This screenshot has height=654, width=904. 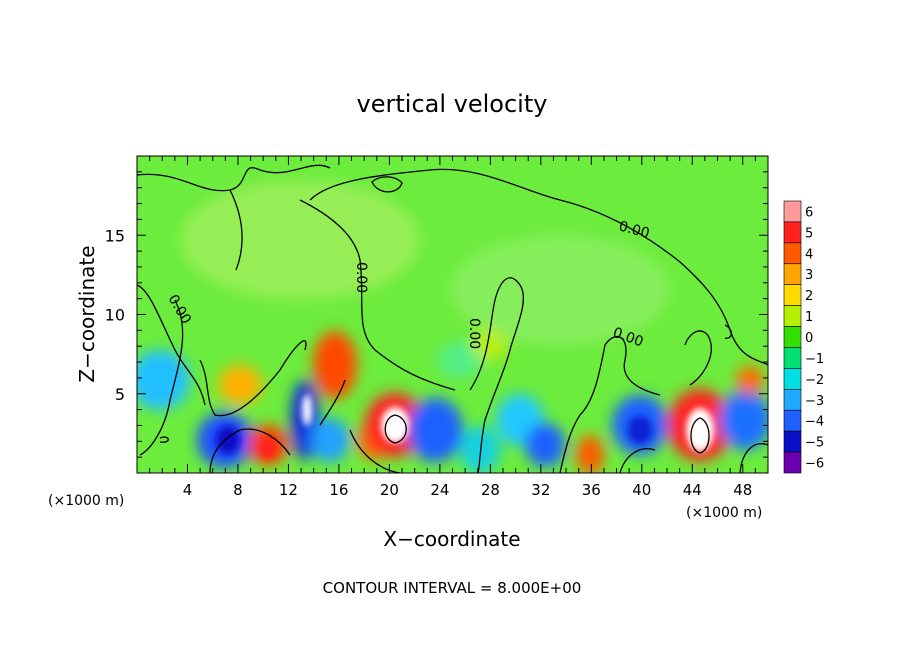 I want to click on colorbar: 6 5 4 3 2 1 0 −1 −2 −3 −4 −5 −6, so click(x=803, y=337).